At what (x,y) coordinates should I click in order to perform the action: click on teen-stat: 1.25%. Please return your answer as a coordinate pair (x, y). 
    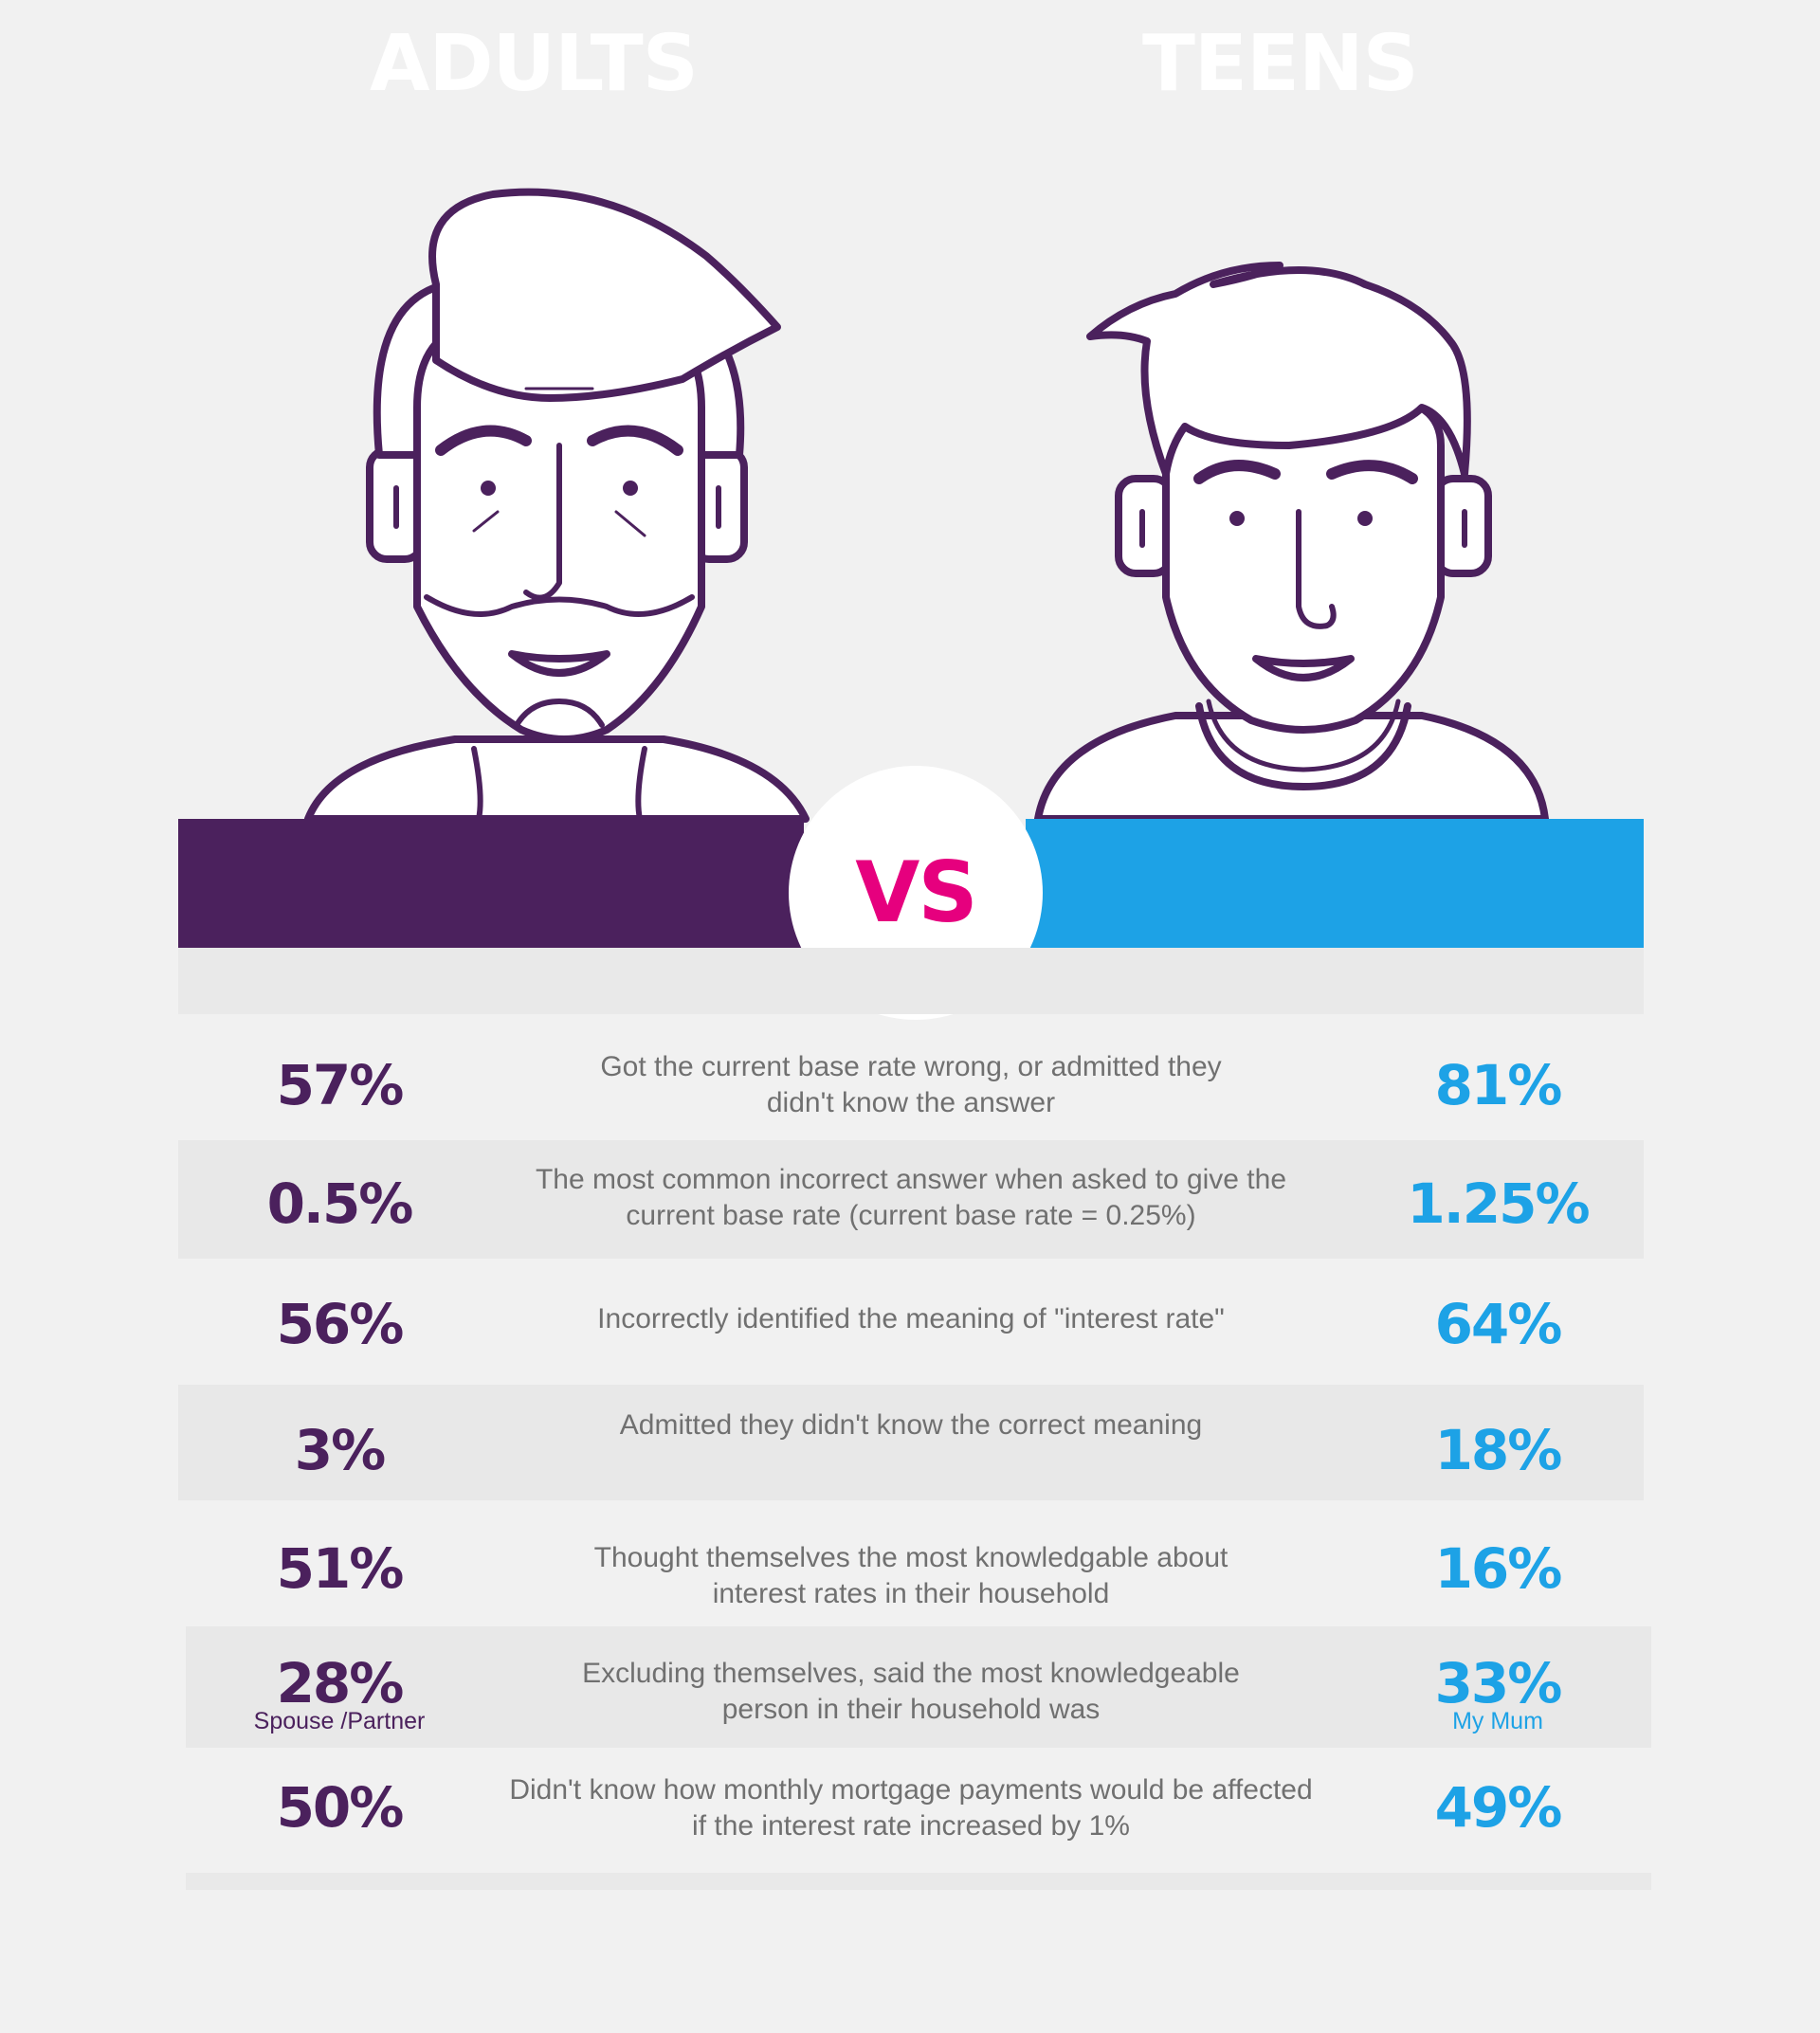
    Looking at the image, I should click on (1498, 1203).